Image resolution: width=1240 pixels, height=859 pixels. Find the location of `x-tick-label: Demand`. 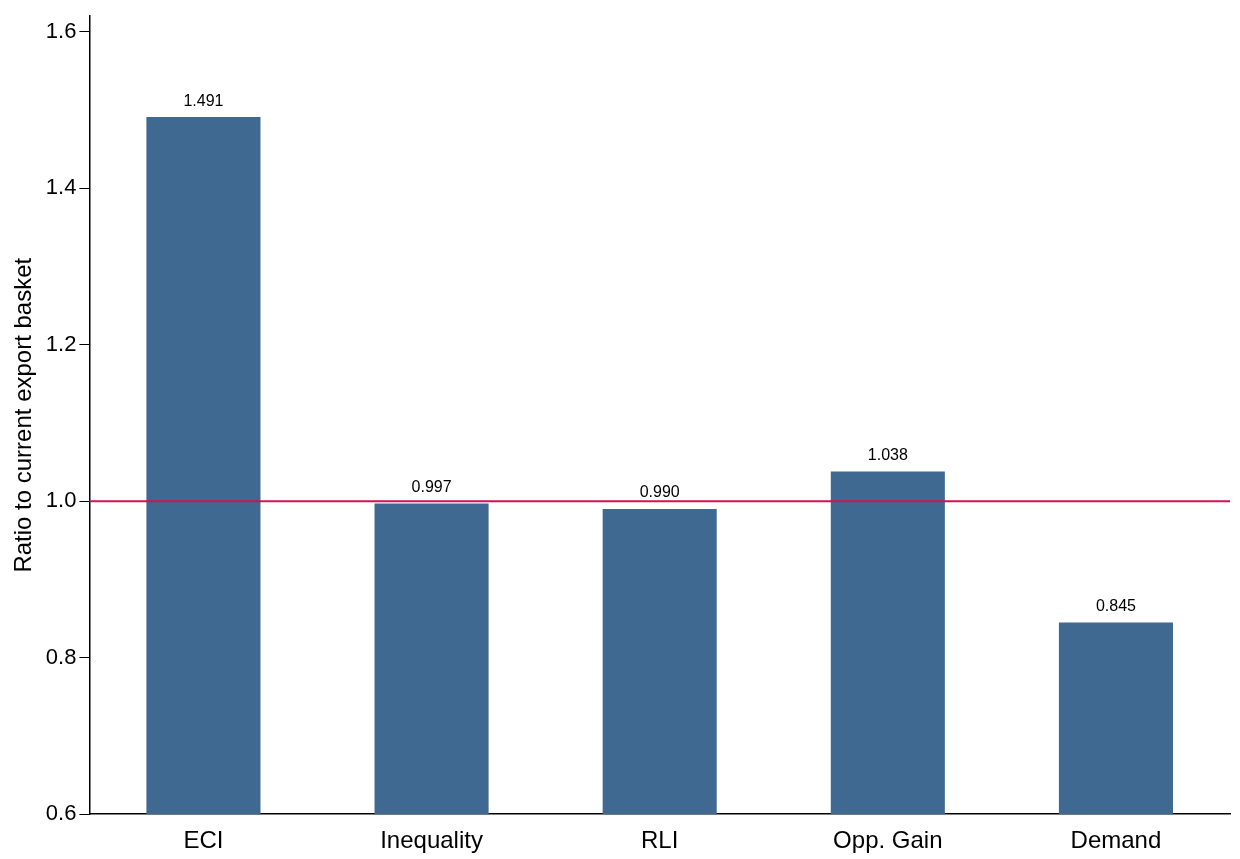

x-tick-label: Demand is located at coordinates (1116, 840).